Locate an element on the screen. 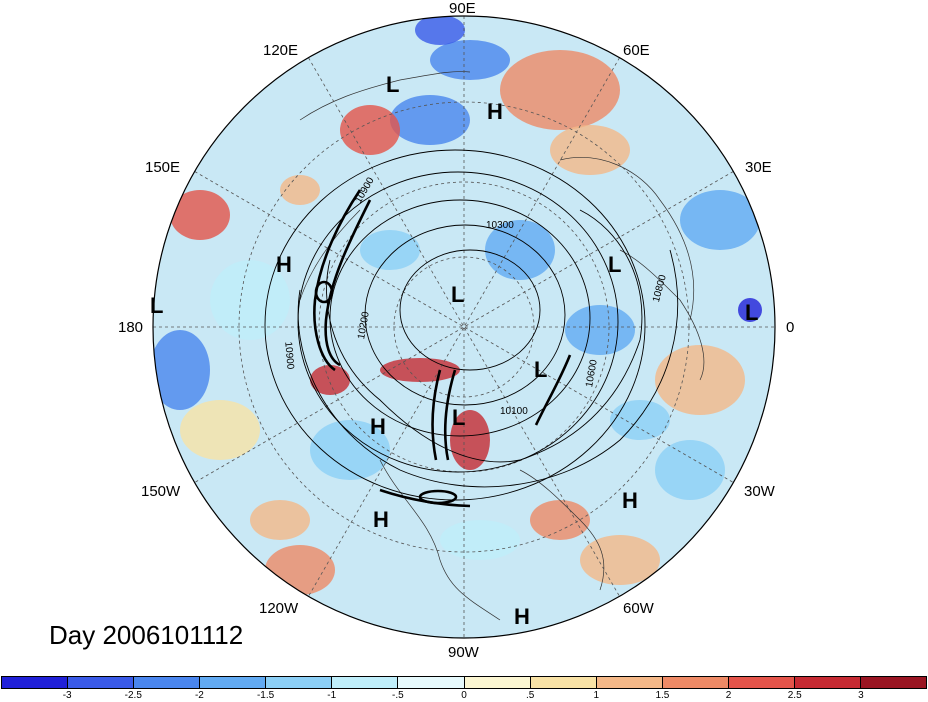 The image size is (928, 702). contour-label: 10100 is located at coordinates (514, 411).